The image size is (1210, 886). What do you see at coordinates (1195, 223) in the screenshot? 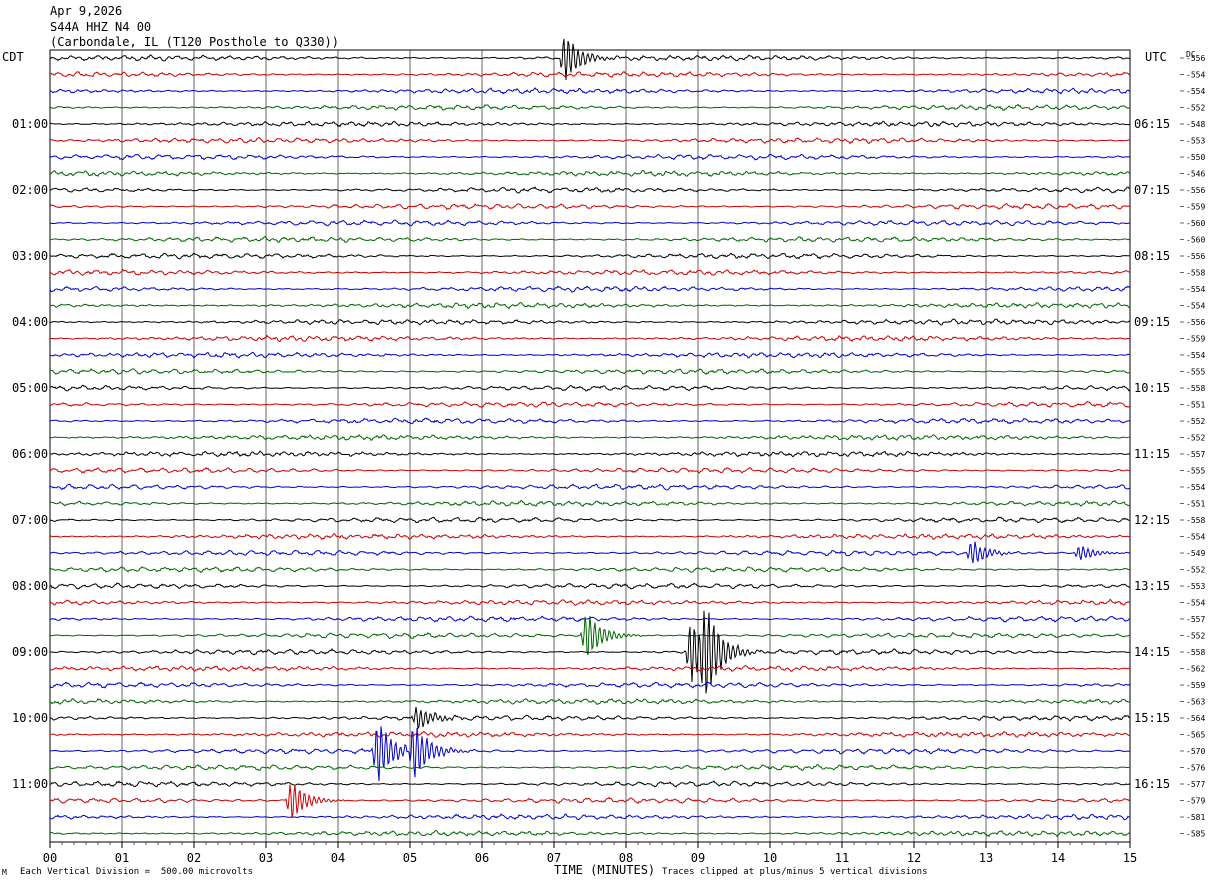
I see `dc-offset-label: -560` at bounding box center [1195, 223].